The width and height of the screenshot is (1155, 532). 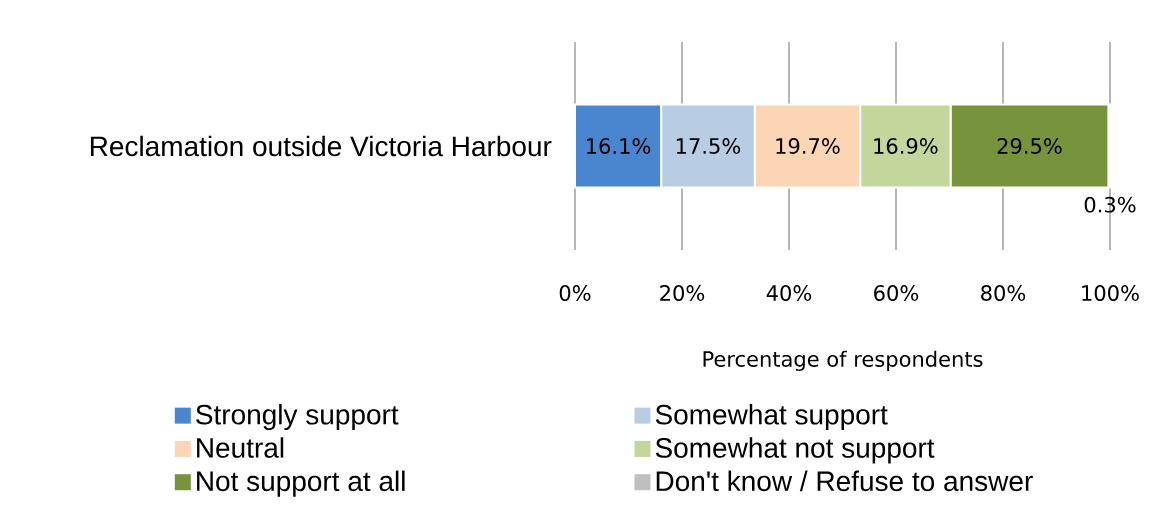 I want to click on data-label: 0.3%, so click(x=1110, y=204).